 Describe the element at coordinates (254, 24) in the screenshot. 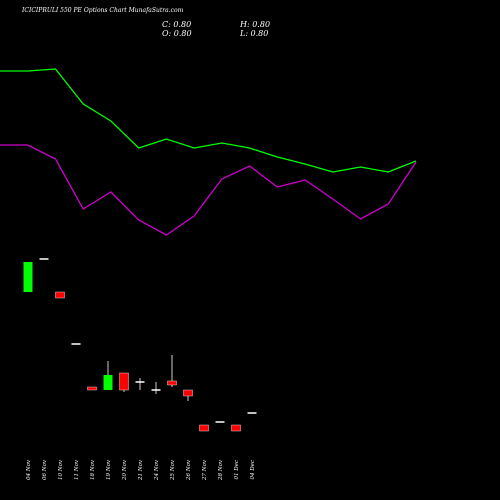

I see `ohlc-high: H: 0.80` at that location.